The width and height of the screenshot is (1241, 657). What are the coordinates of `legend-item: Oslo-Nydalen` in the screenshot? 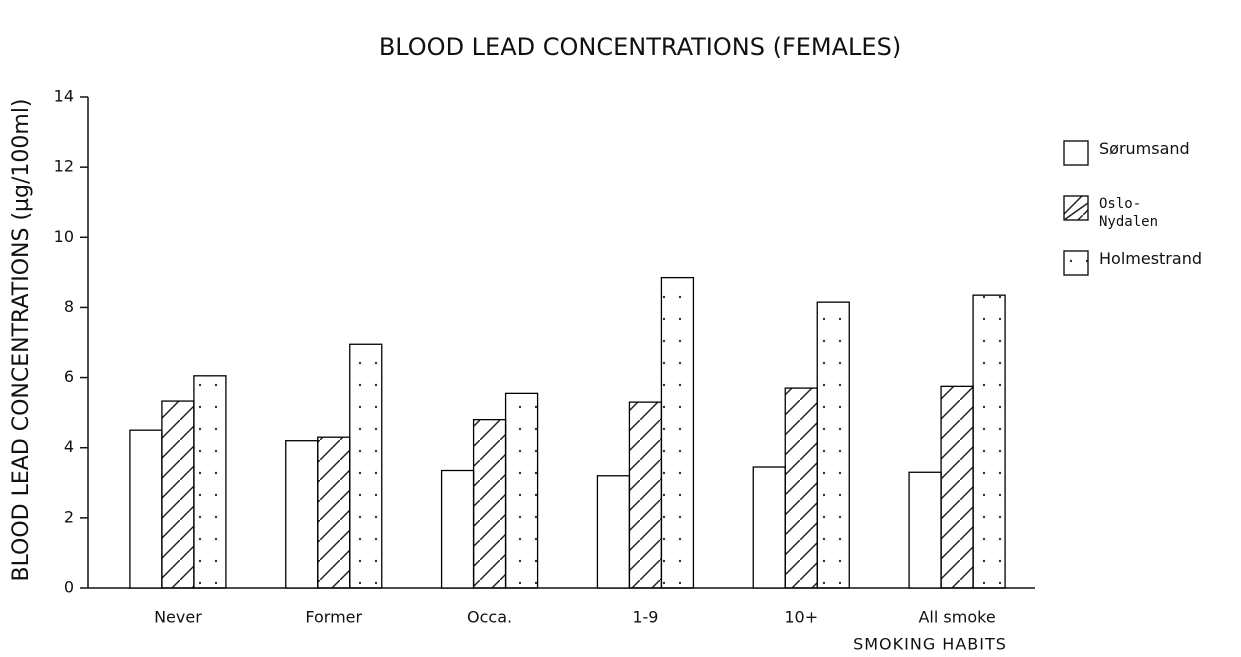 It's located at (1111, 213).